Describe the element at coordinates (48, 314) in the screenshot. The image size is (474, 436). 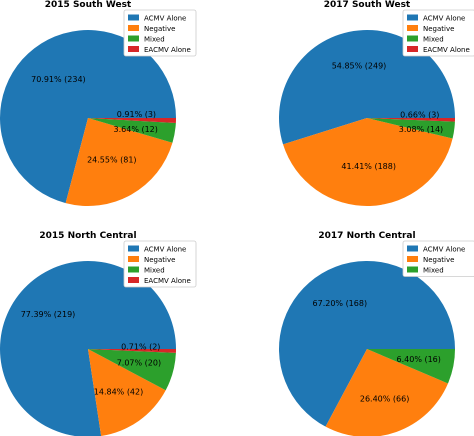
I see `pie-slice-label: 77.39% (219)` at that location.